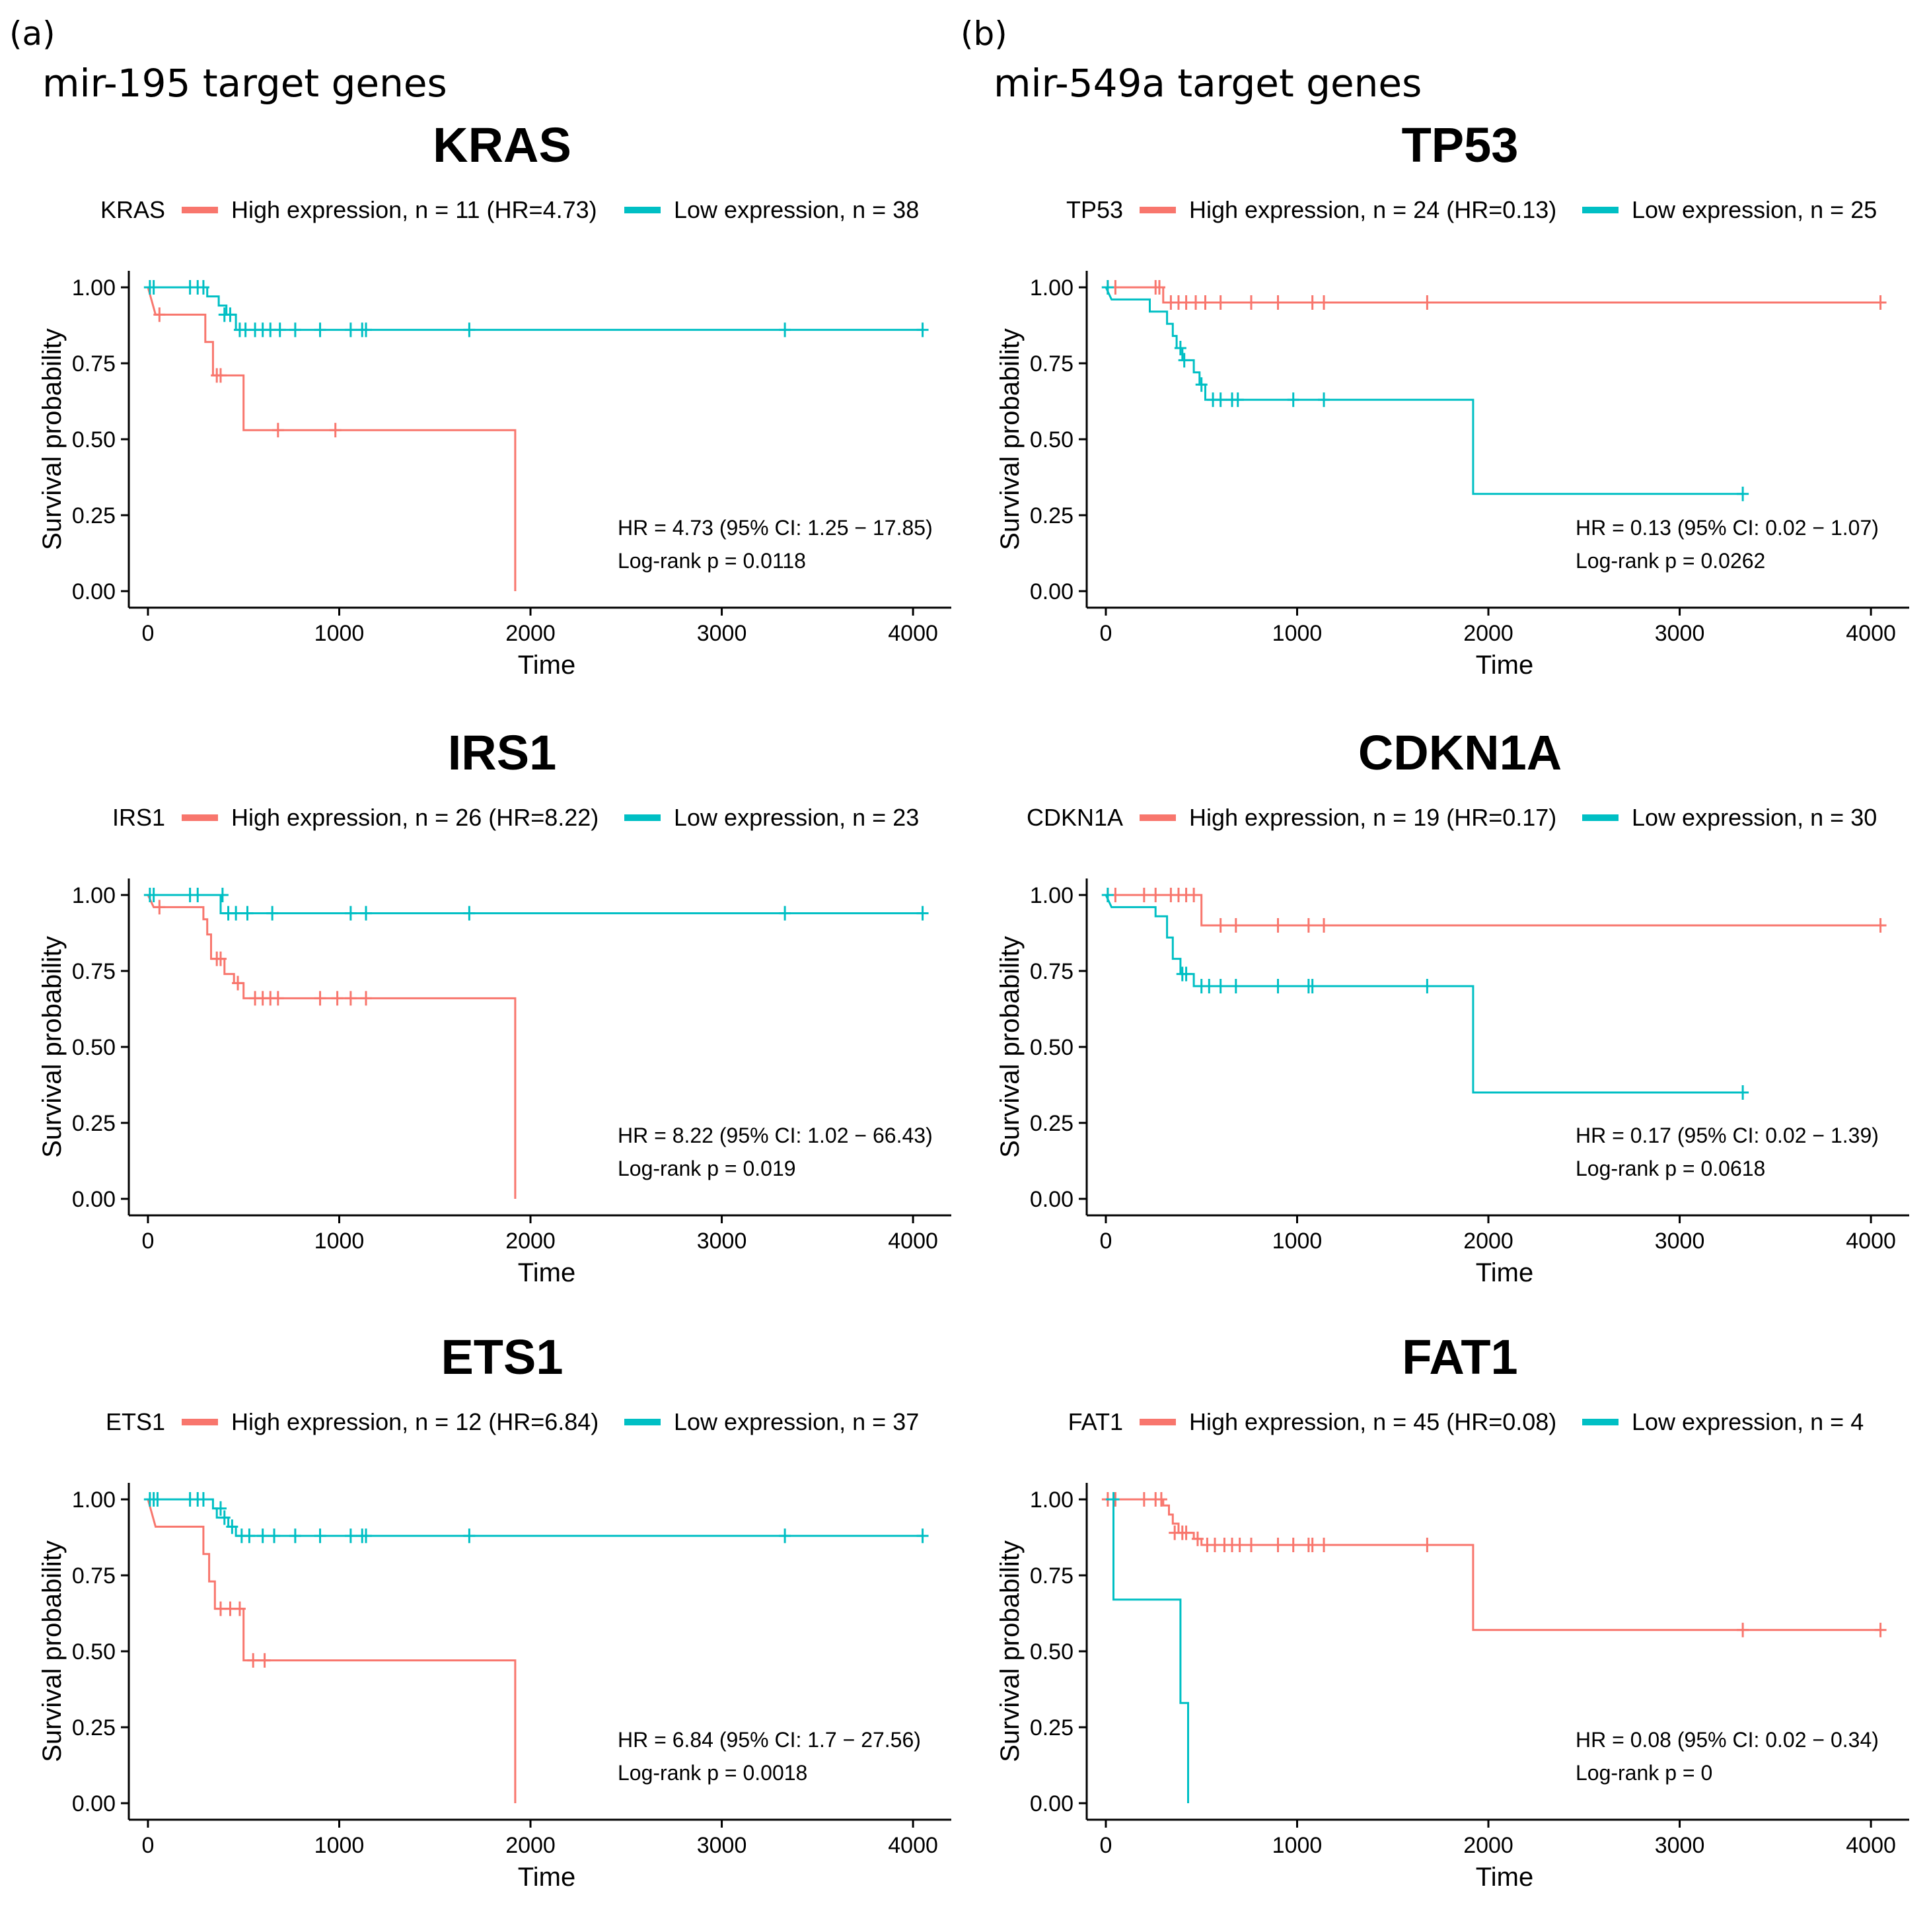  What do you see at coordinates (1670, 1168) in the screenshot?
I see `logrank-p-annotation: Log-rank p = 0.0618` at bounding box center [1670, 1168].